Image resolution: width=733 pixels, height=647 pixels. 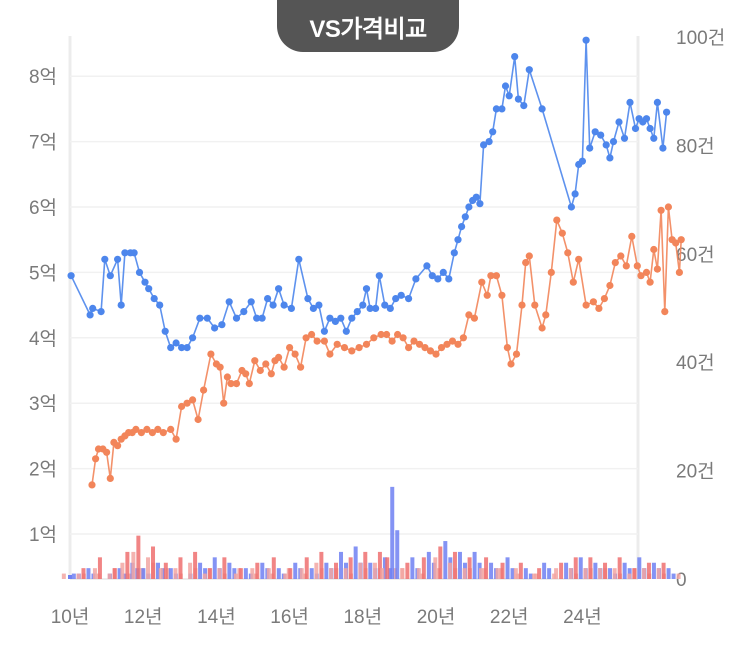 I want to click on vs-compare-toggle: VS가격비교, so click(x=368, y=26).